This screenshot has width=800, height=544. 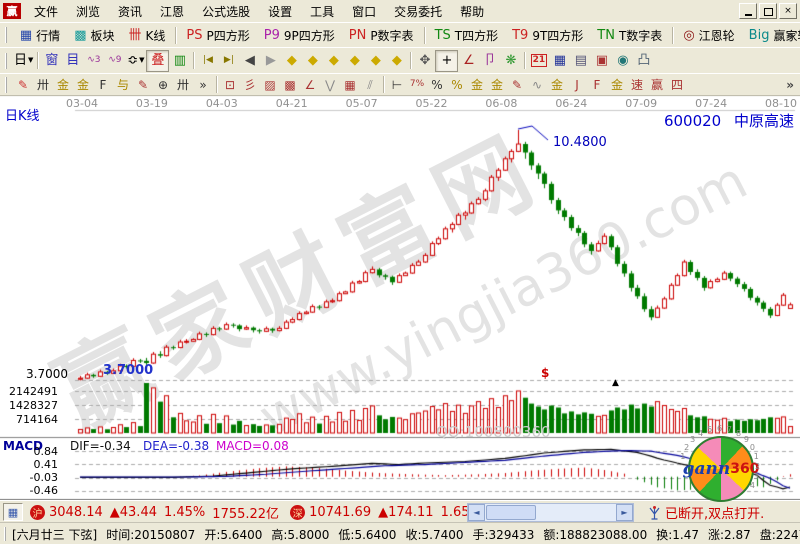 I want to click on scroll-right-arrow: ►, so click(x=624, y=512).